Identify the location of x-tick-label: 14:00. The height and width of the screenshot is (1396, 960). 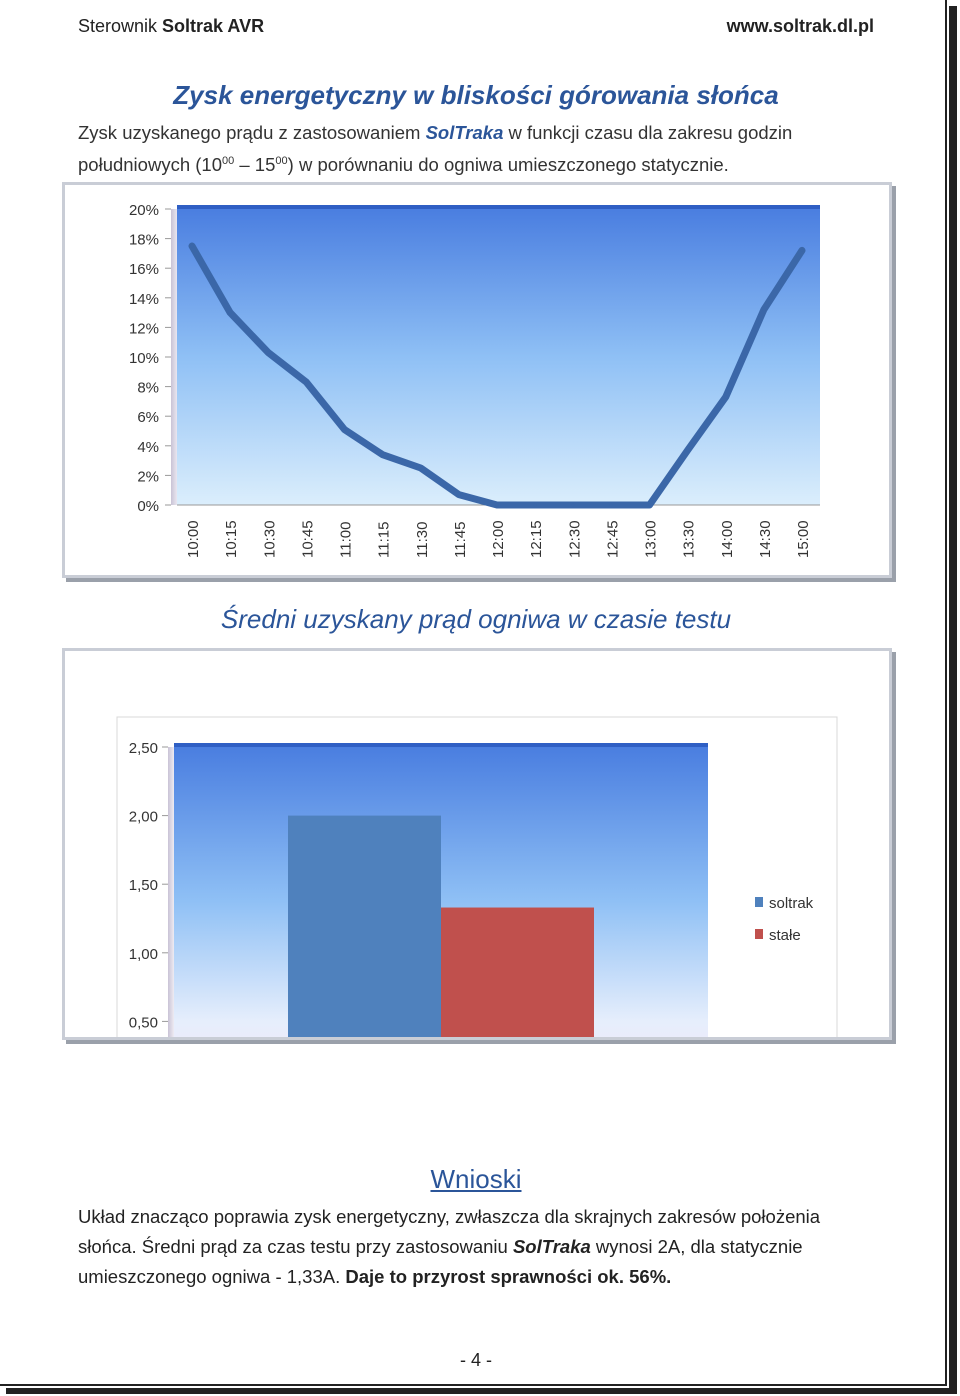
(727, 539).